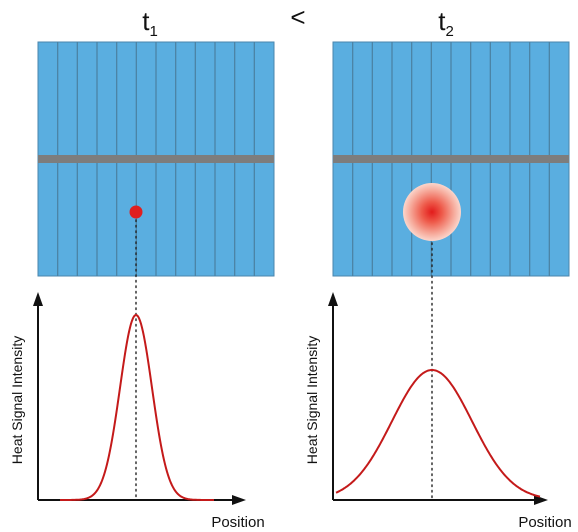  What do you see at coordinates (544, 522) in the screenshot?
I see `right-x-axis-label: Position` at bounding box center [544, 522].